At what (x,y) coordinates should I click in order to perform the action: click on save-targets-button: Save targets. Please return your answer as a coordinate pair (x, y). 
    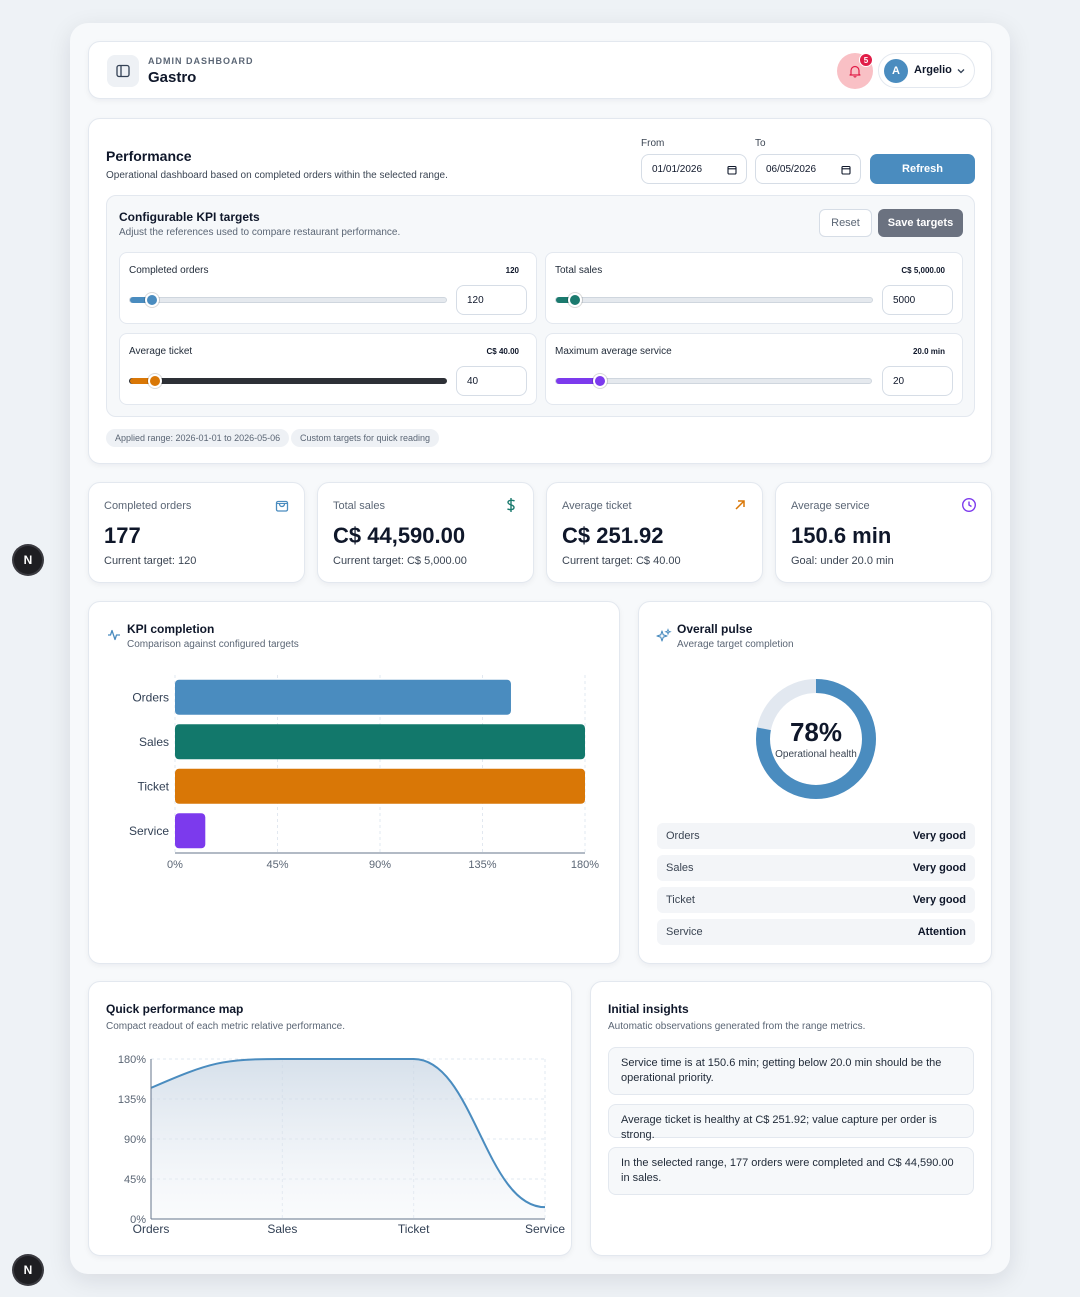
    Looking at the image, I should click on (920, 223).